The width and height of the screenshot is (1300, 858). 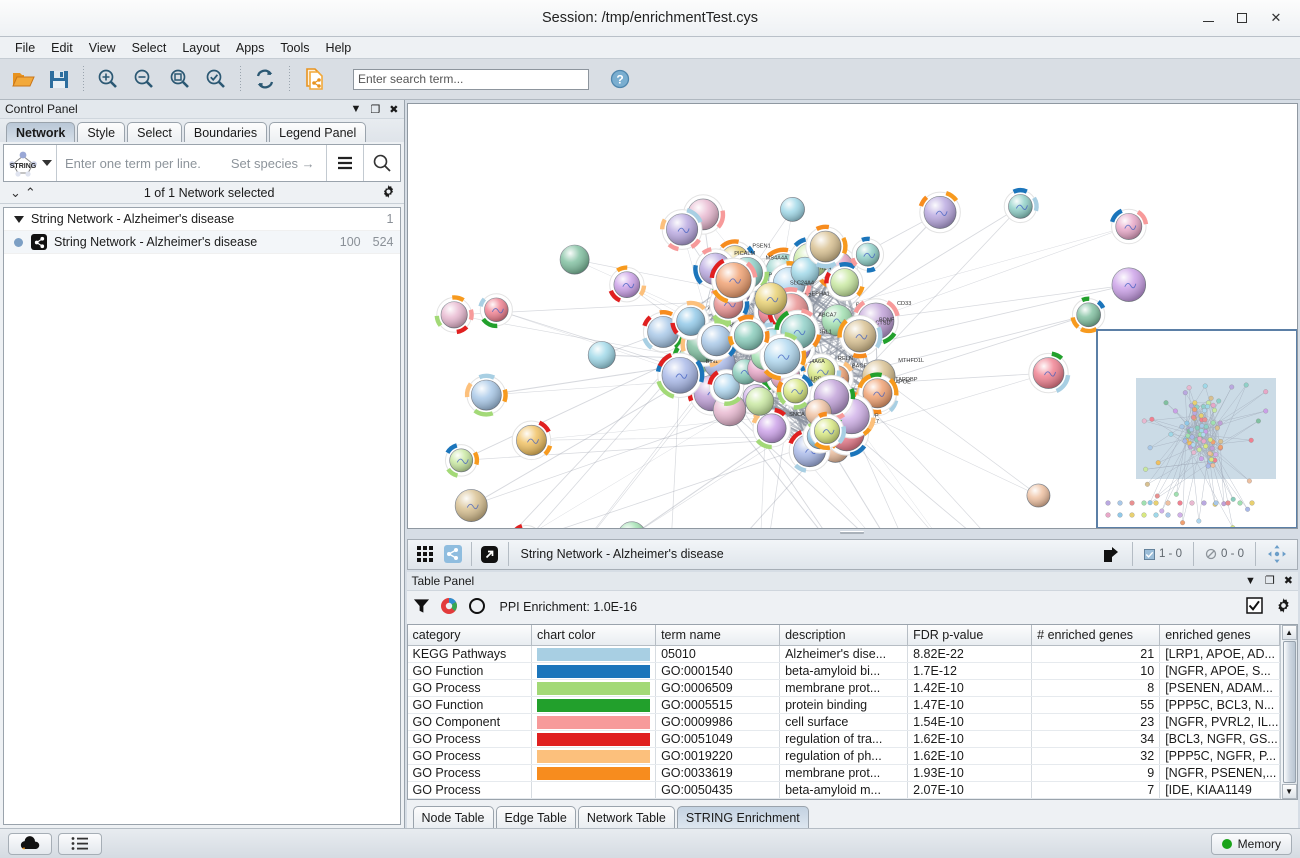 What do you see at coordinates (1270, 580) in the screenshot?
I see `table-panel-float-icon: ❐` at bounding box center [1270, 580].